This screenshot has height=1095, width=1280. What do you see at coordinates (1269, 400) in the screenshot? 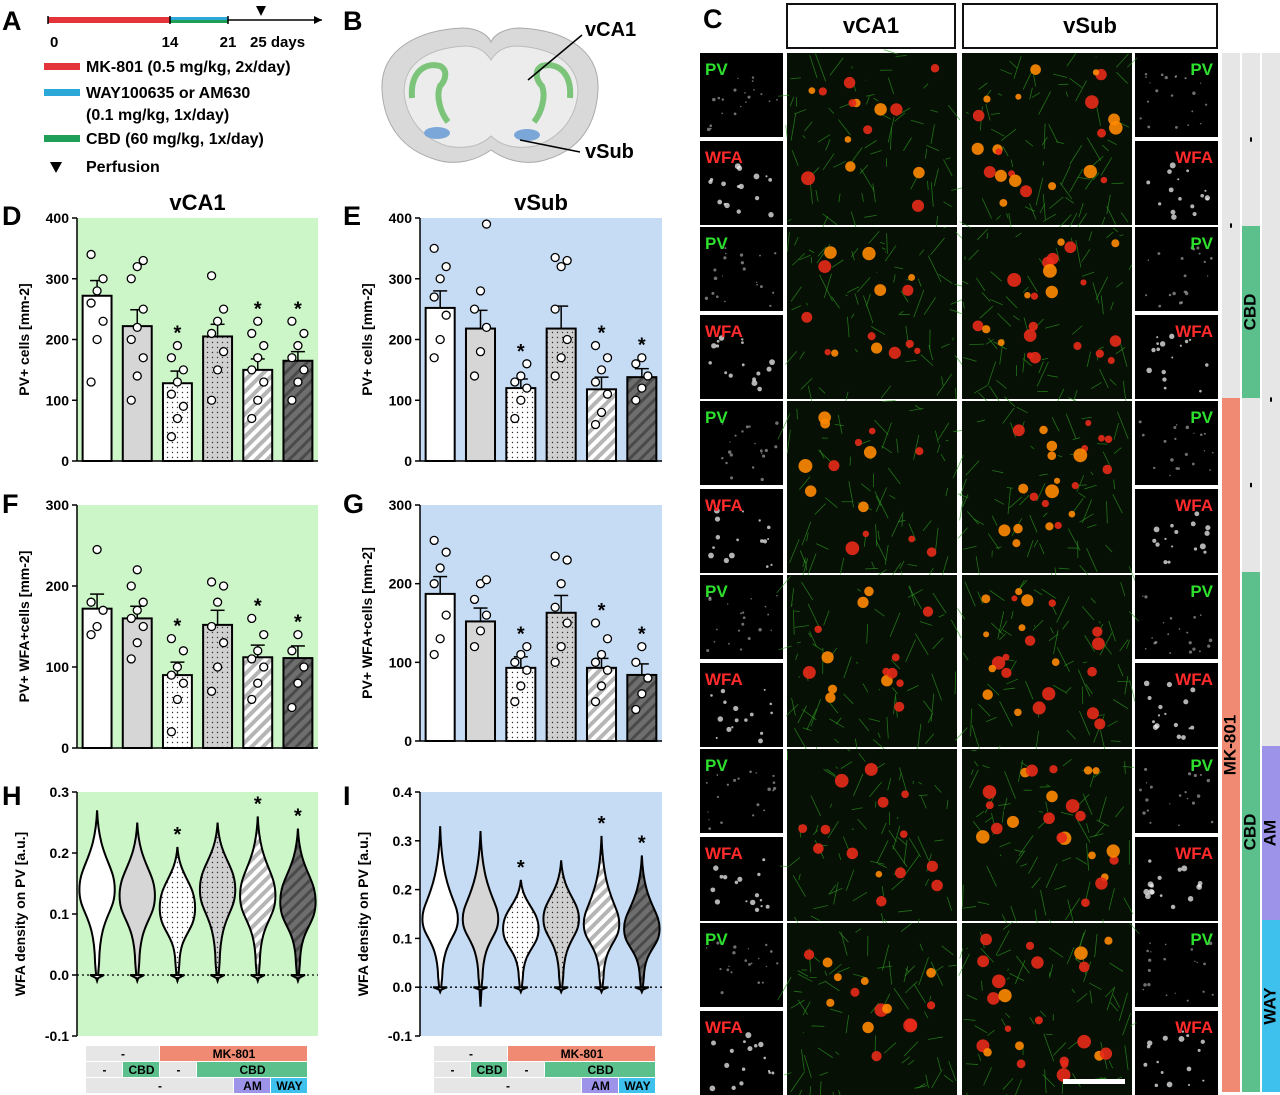
I see `side-bar-receptor-label: -` at bounding box center [1269, 400].